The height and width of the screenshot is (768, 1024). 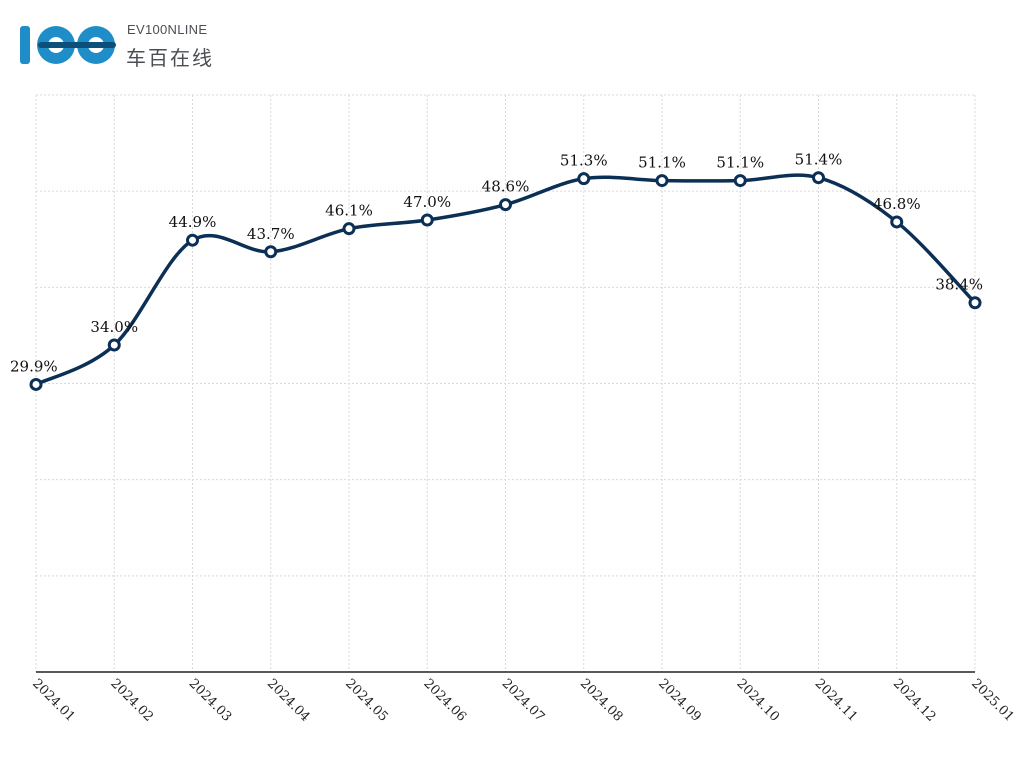 I want to click on data-label: 38.4%, so click(x=959, y=285).